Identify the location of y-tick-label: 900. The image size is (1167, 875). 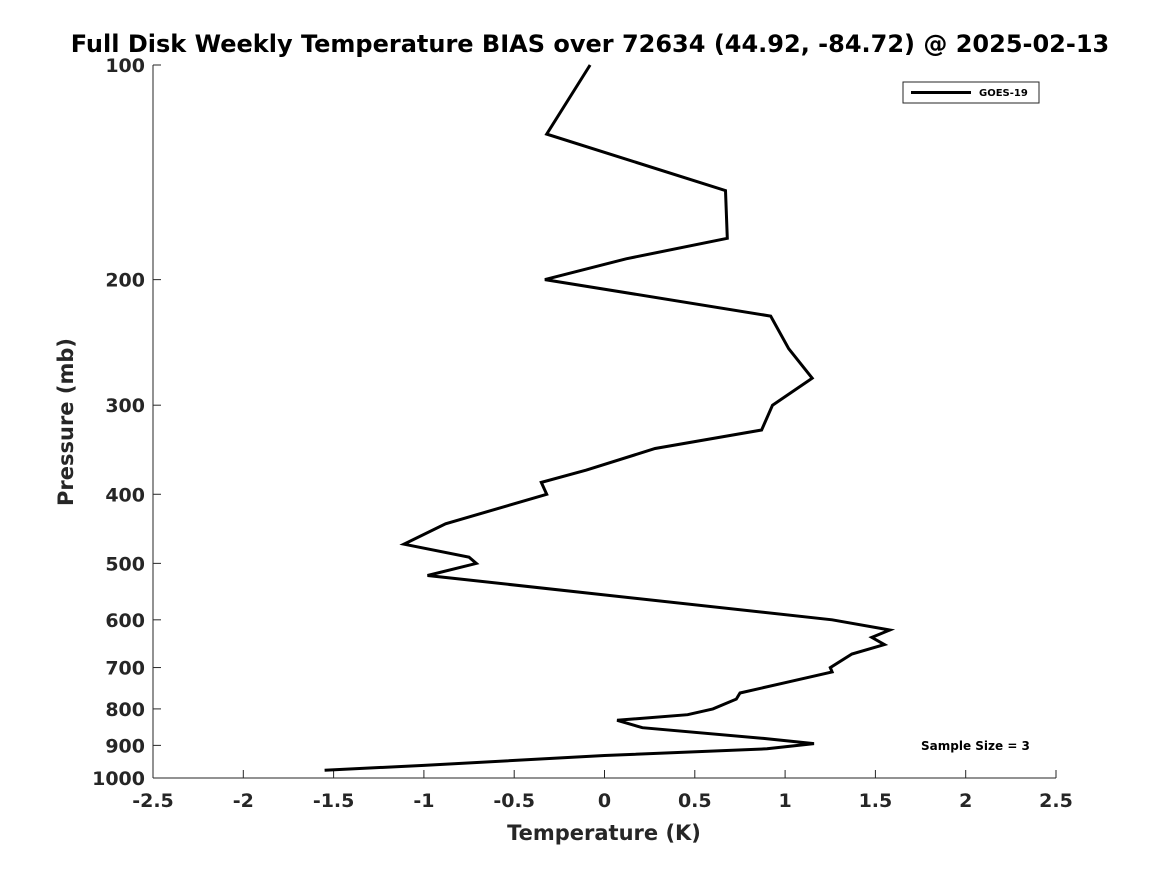
(125, 746).